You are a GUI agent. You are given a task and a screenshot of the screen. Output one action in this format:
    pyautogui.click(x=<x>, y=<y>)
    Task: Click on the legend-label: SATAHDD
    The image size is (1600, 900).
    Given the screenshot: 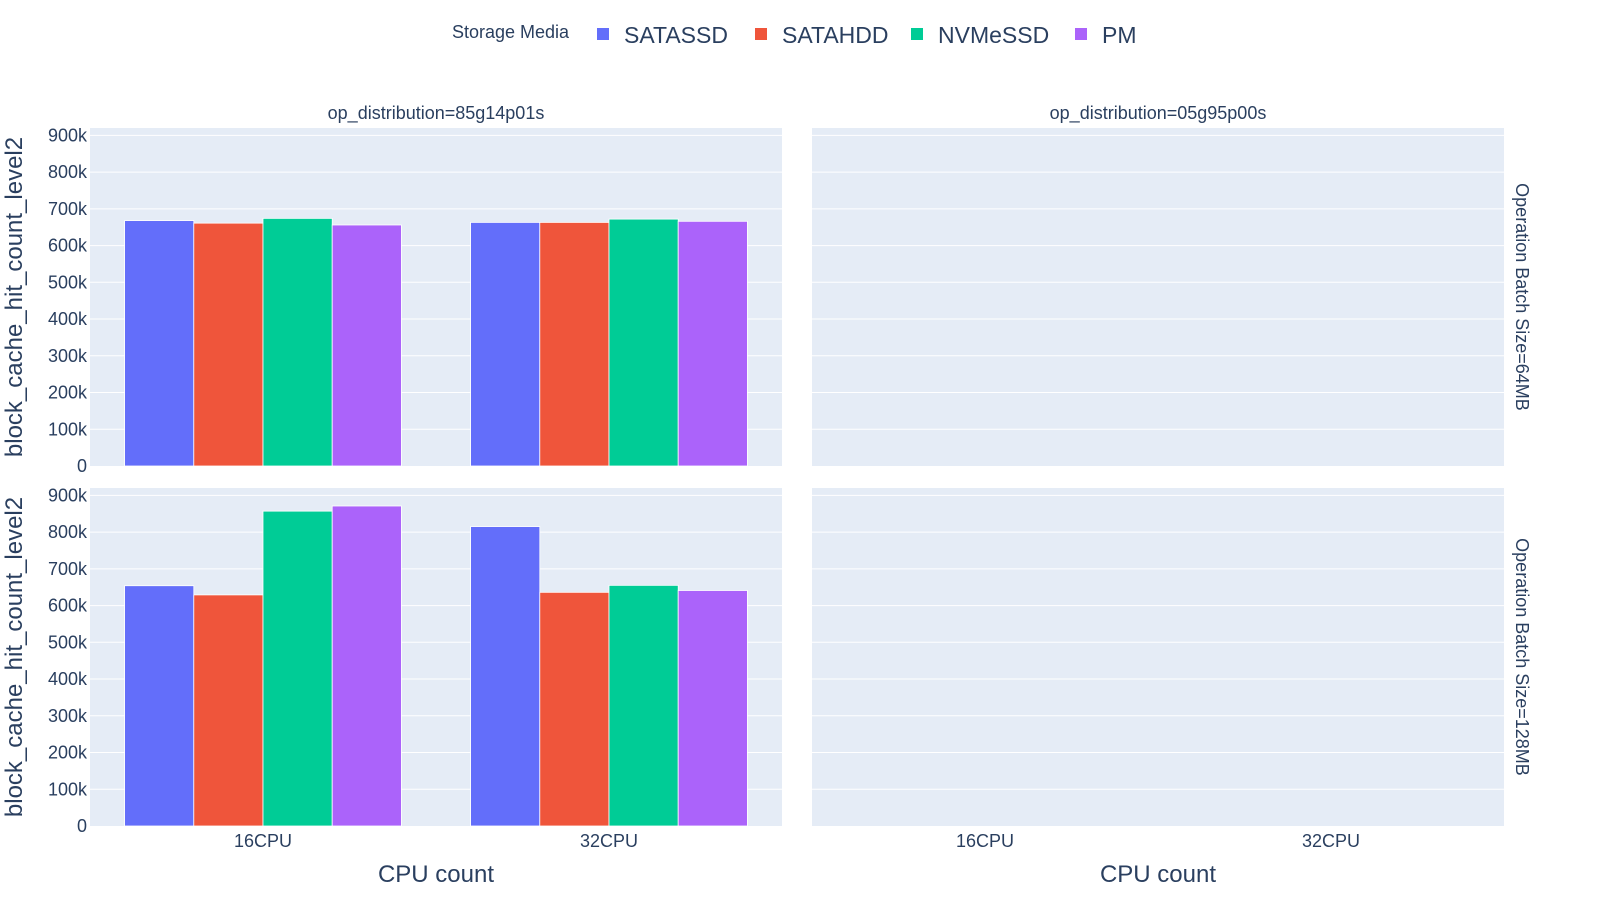 What is the action you would take?
    pyautogui.click(x=835, y=35)
    